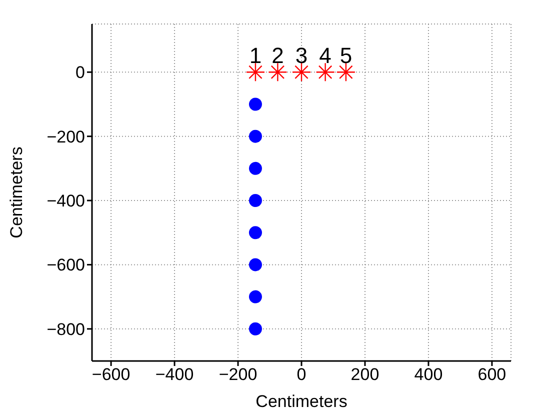 This screenshot has height=419, width=541. I want to click on annotation: 1, so click(255, 55).